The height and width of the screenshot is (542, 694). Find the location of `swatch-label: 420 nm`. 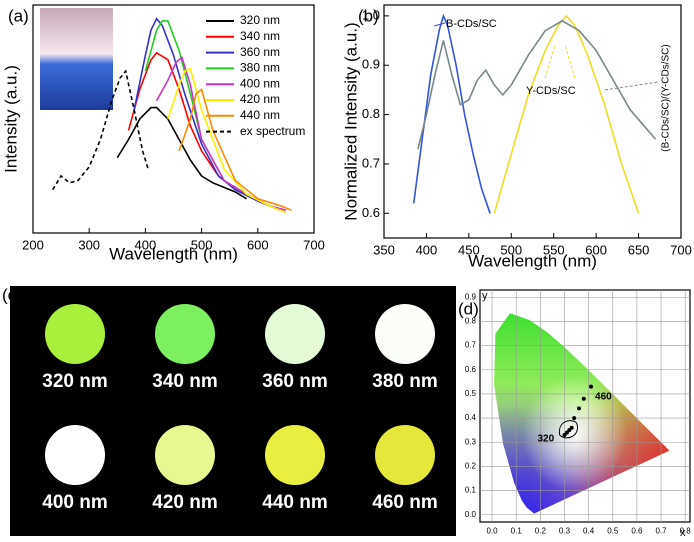

swatch-label: 420 nm is located at coordinates (184, 502).